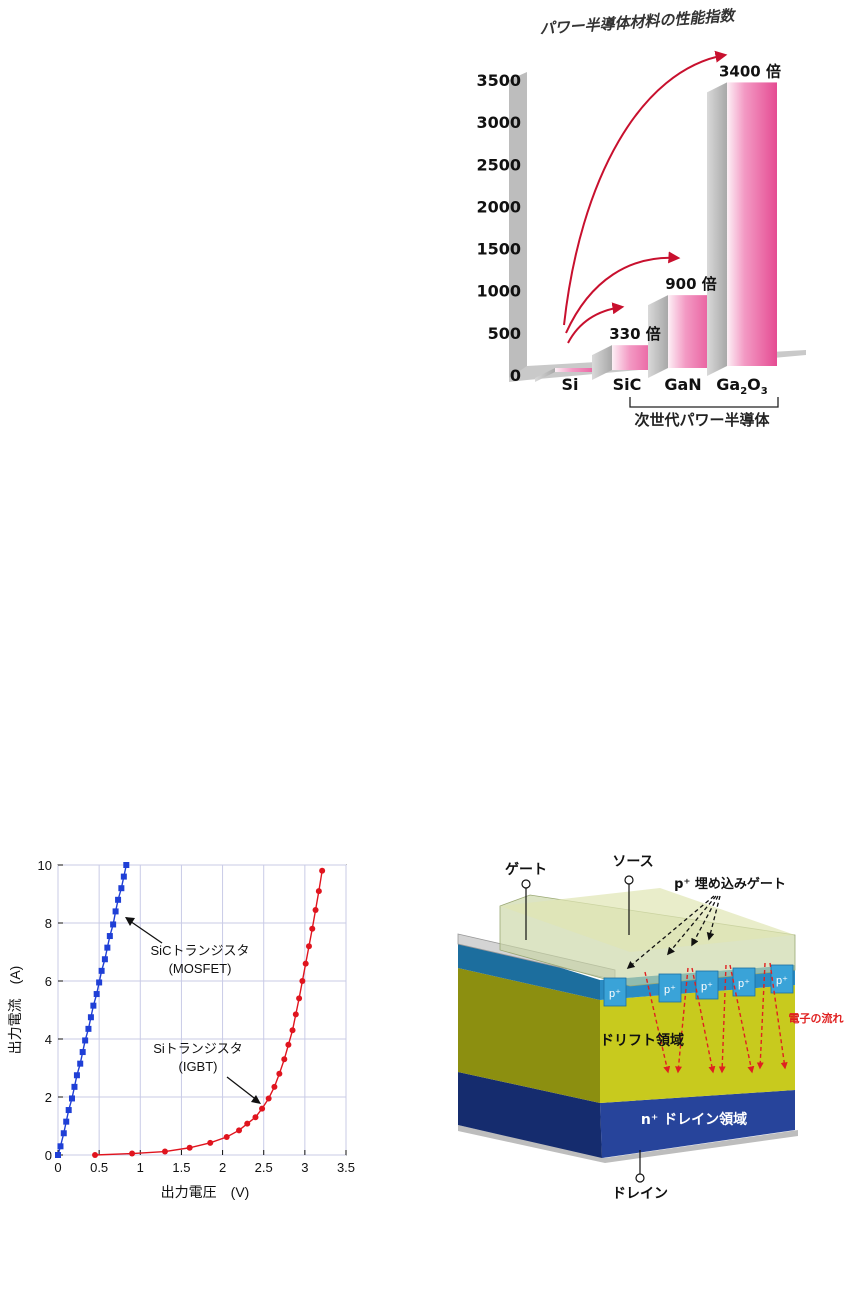 Image resolution: width=864 pixels, height=1291 pixels. Describe the element at coordinates (498, 164) in the screenshot. I see `y-tick-label: 2500` at that location.